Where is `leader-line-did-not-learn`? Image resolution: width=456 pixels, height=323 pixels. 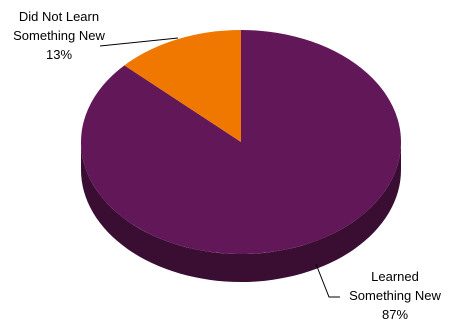 leader-line-did-not-learn is located at coordinates (139, 42).